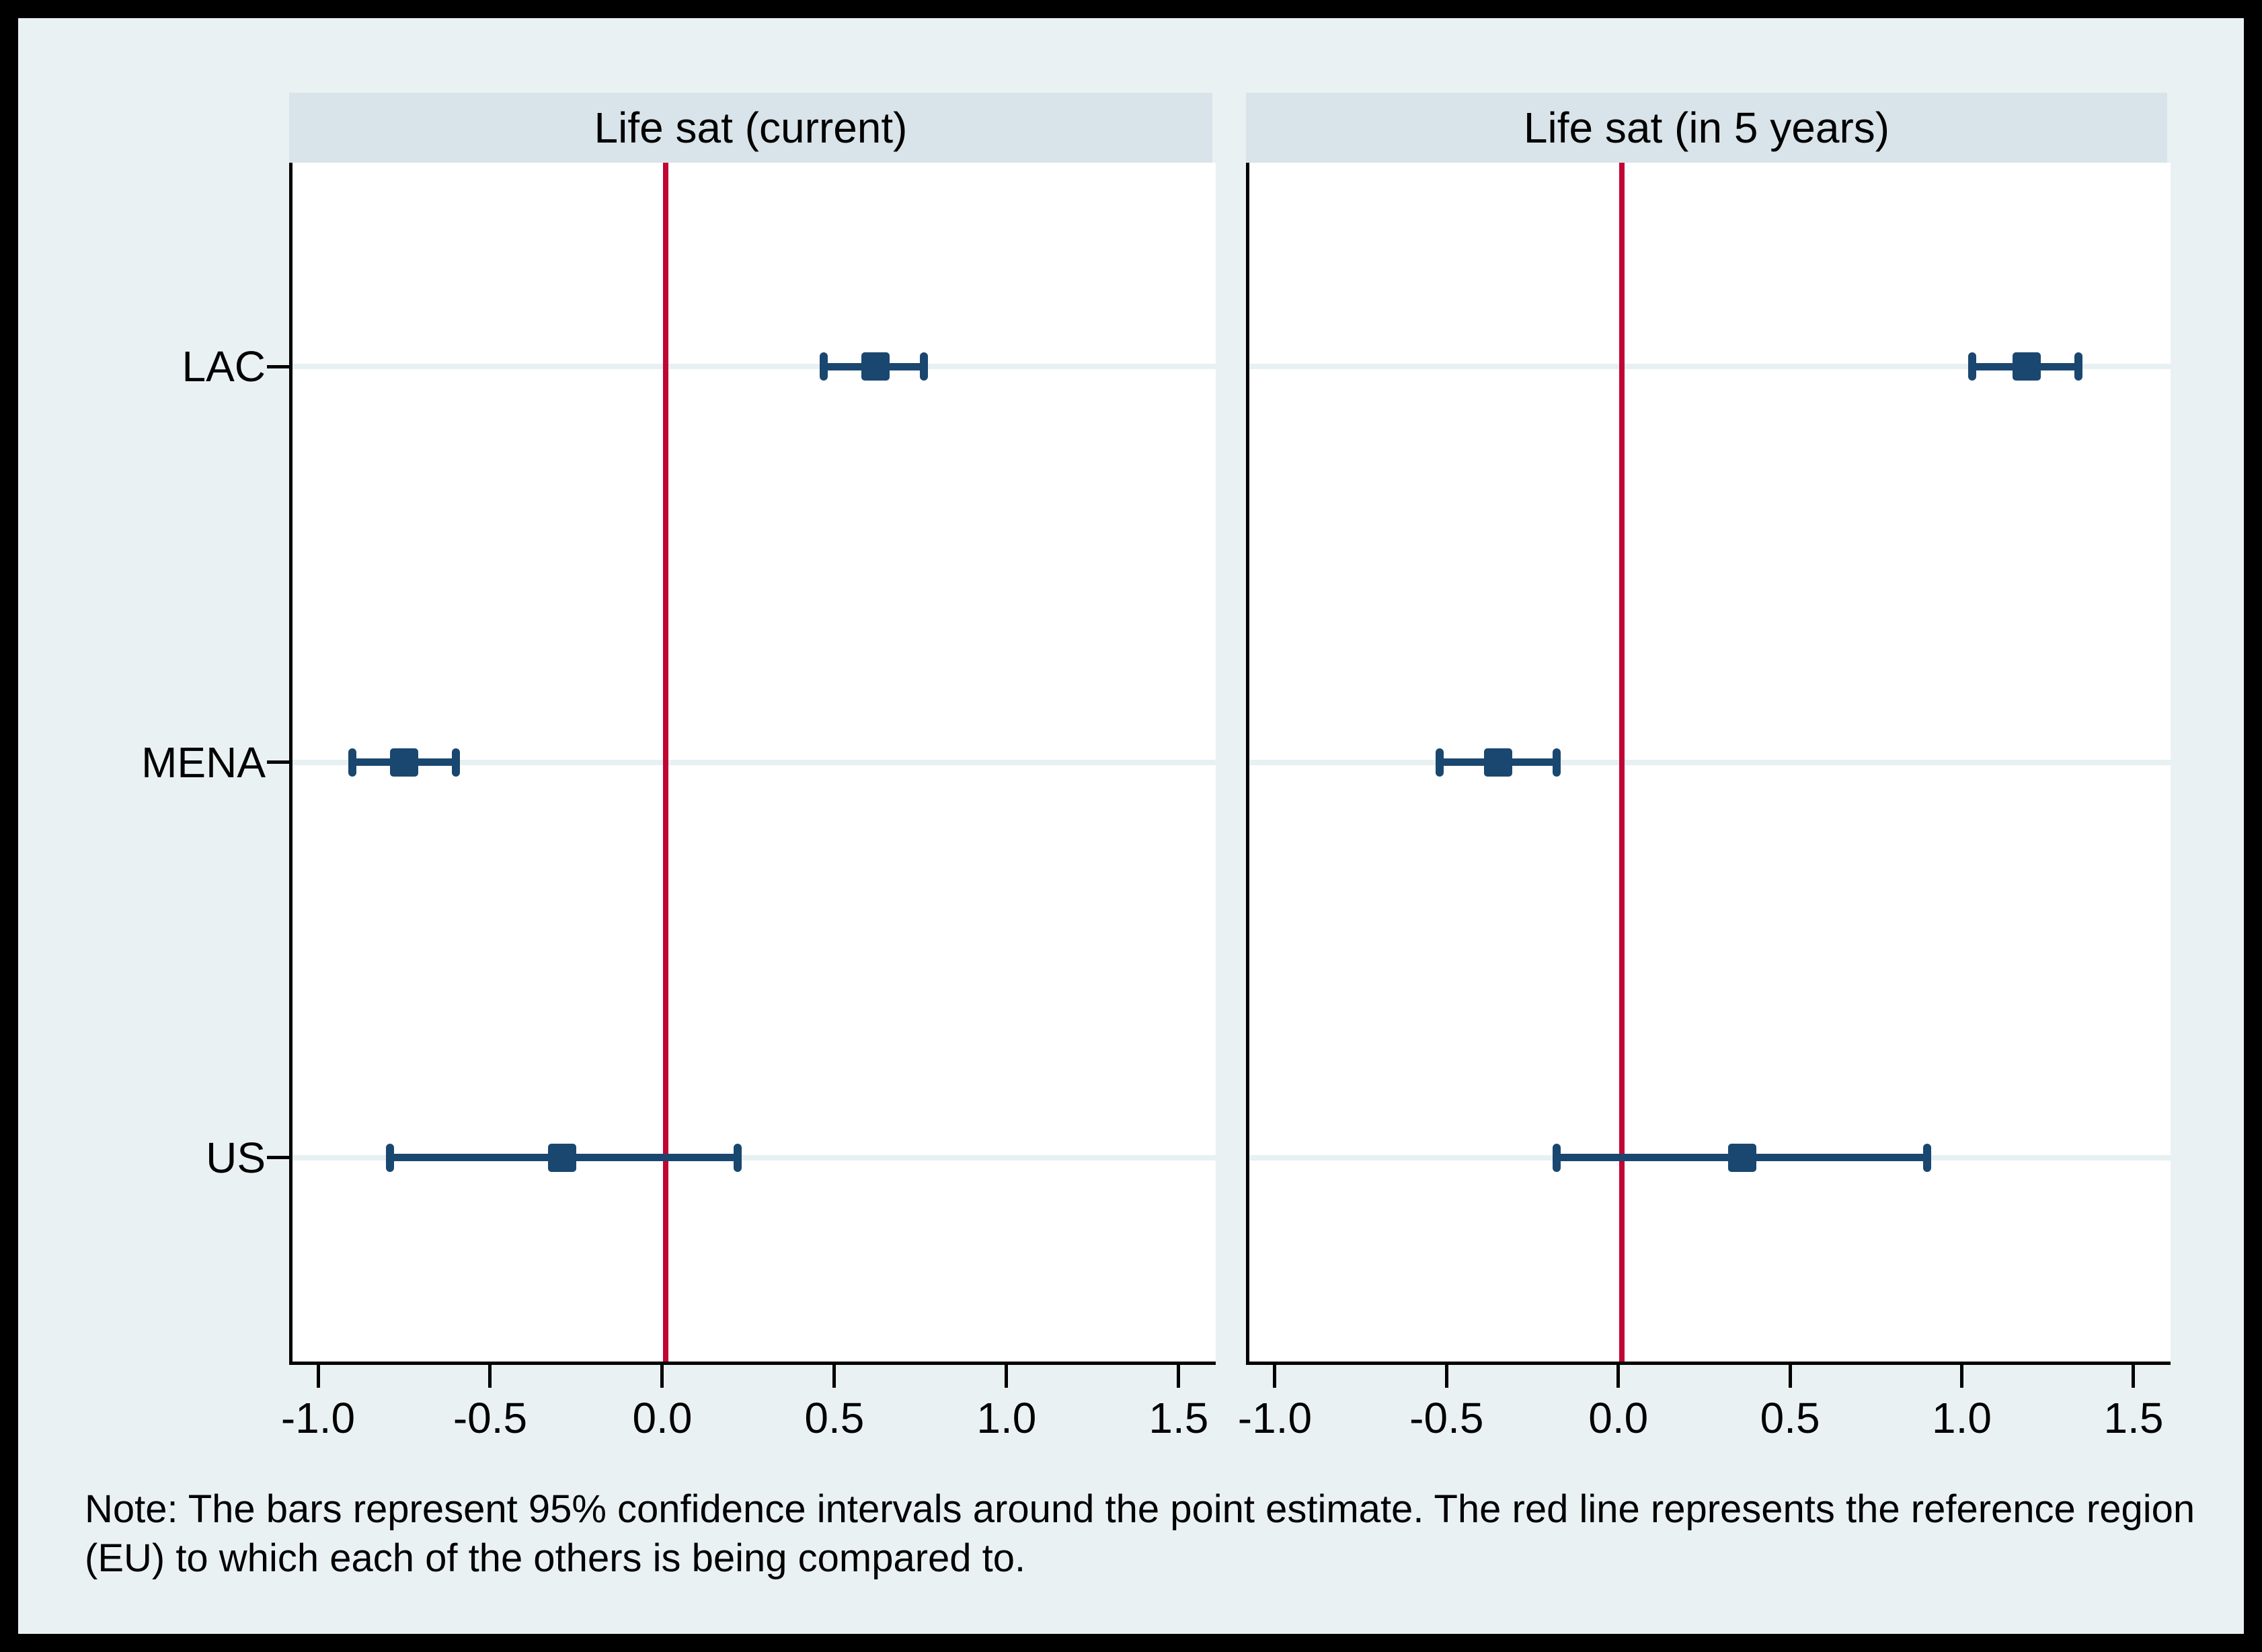  I want to click on y-category-label: LAC, so click(224, 366).